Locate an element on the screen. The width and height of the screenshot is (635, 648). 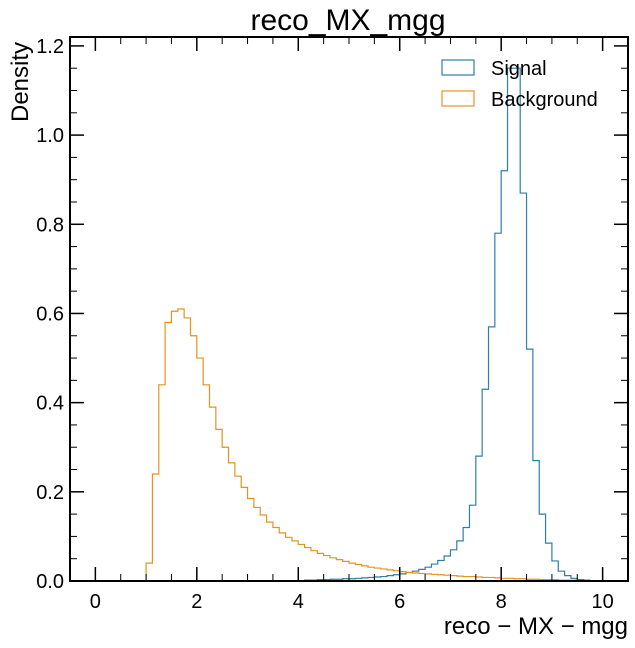
legend: Signal Background is located at coordinates (519, 84).